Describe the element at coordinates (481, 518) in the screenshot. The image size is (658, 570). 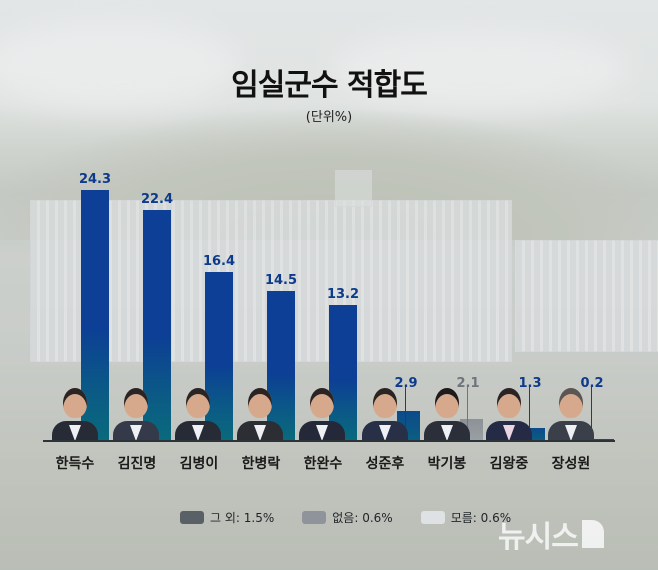
I see `legend-label: 모름: 0.6%` at that location.